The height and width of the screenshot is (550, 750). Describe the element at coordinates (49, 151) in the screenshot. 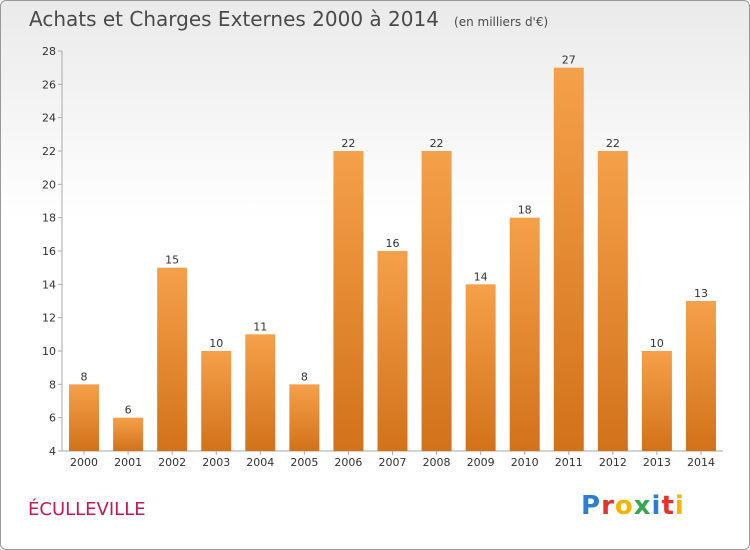

I see `y-tick-label: 22` at that location.